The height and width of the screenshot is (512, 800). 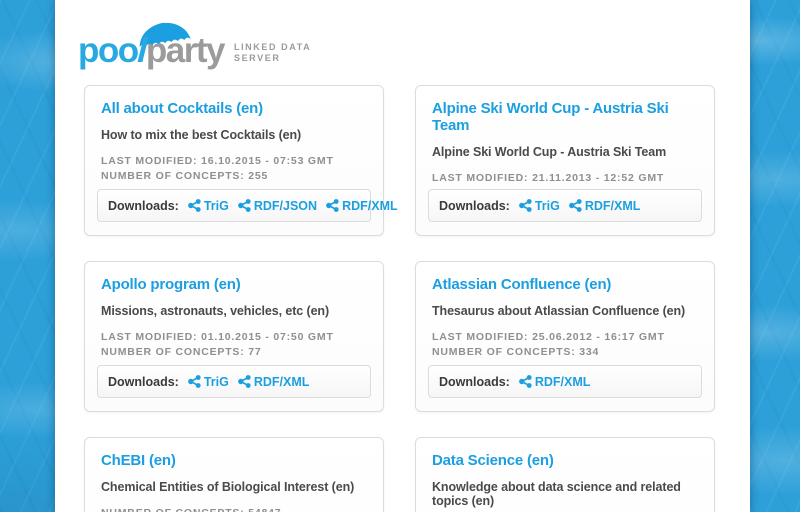 What do you see at coordinates (171, 284) in the screenshot?
I see `card-title-link: Apollo program (en)` at bounding box center [171, 284].